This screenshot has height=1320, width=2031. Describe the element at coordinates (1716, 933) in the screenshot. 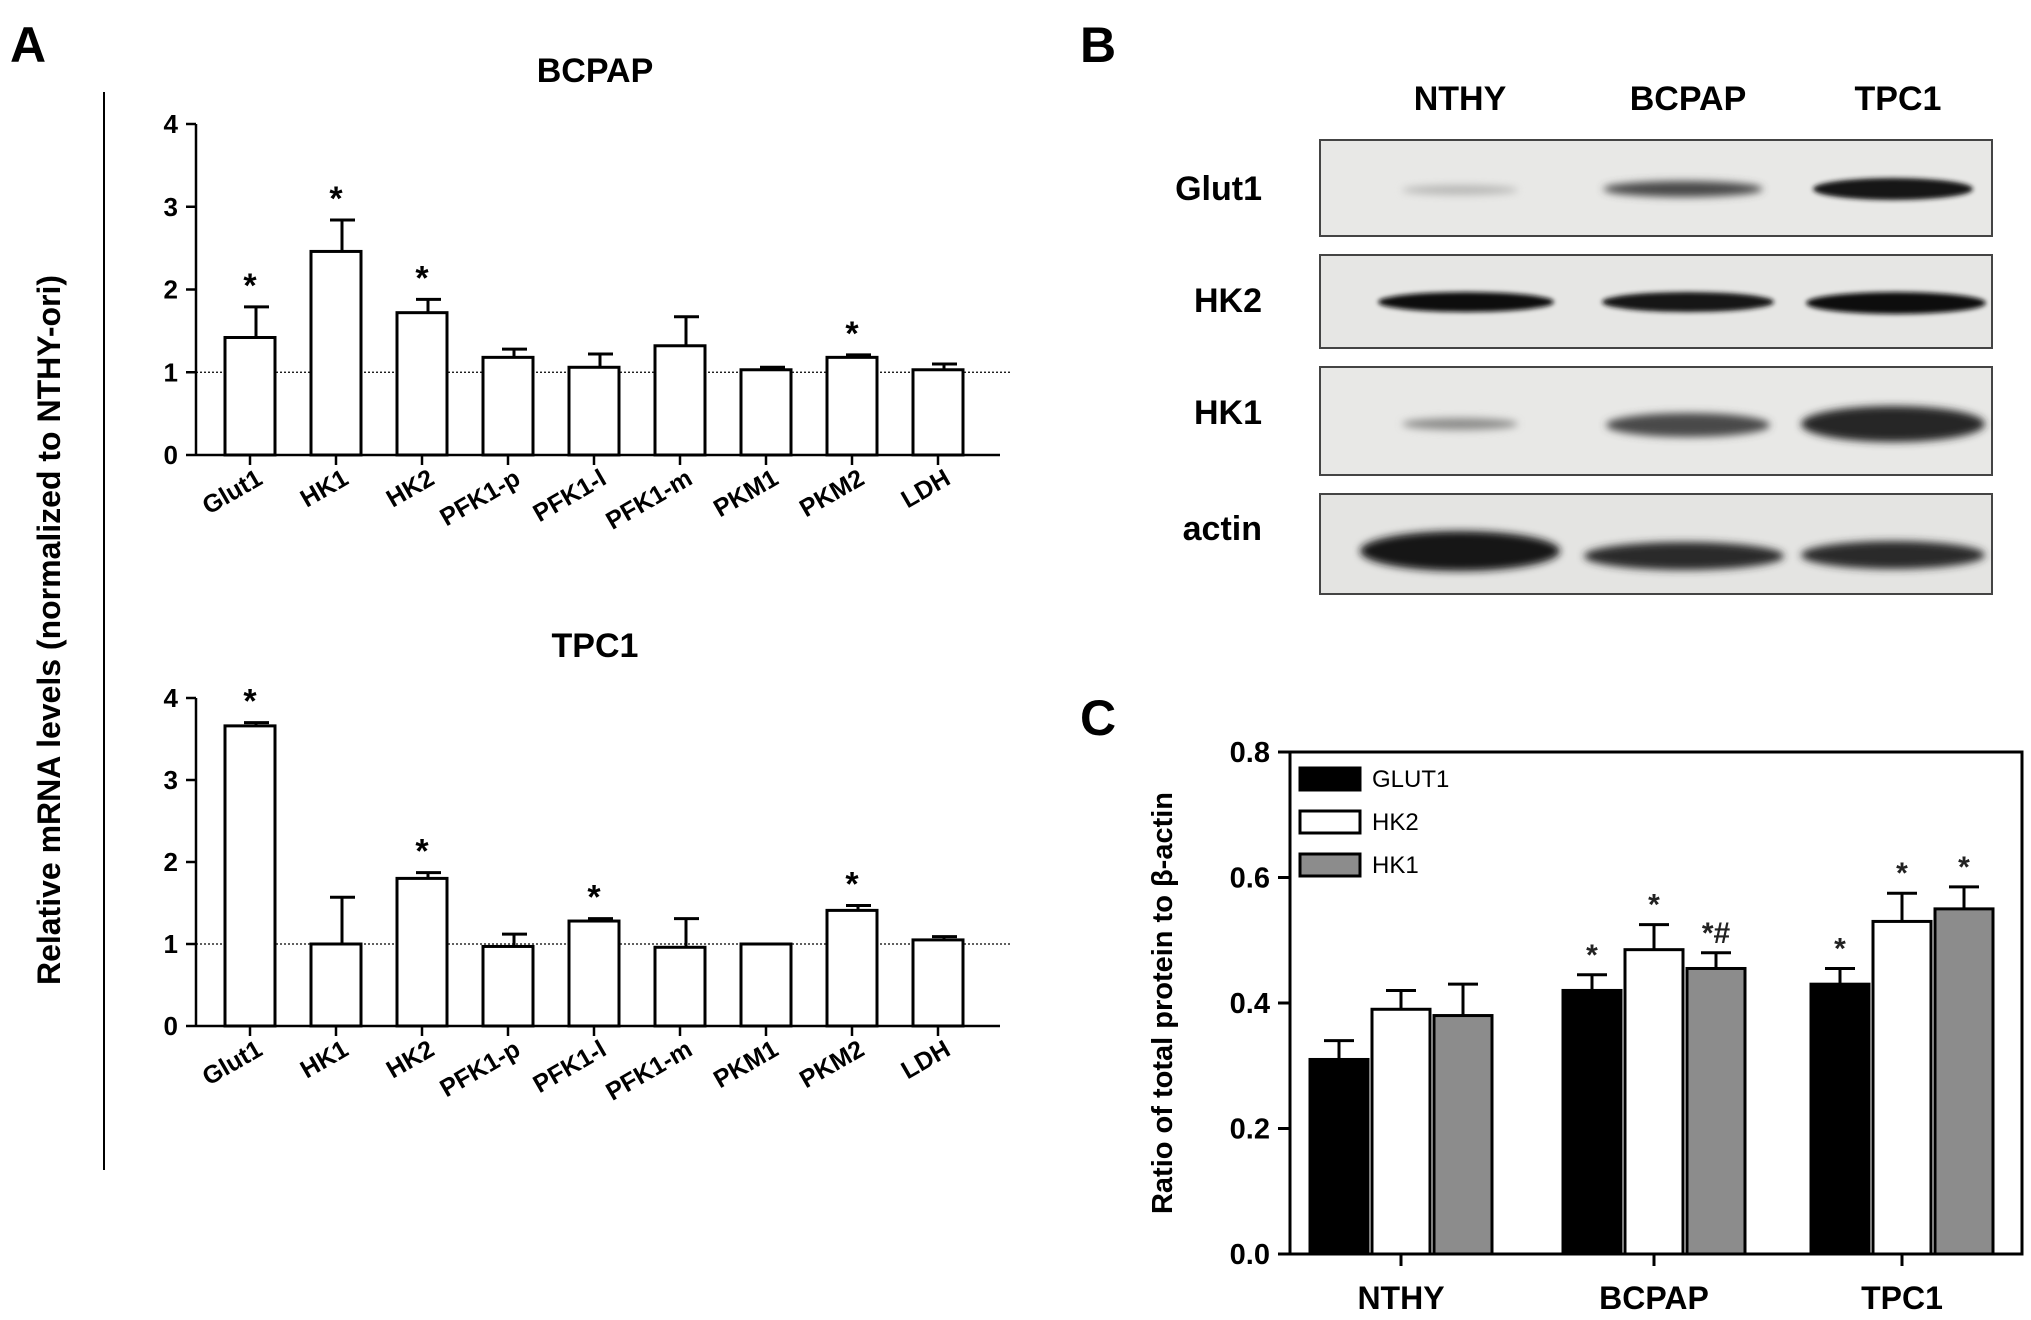

I see `significance-hk1-bcpap: *#` at that location.